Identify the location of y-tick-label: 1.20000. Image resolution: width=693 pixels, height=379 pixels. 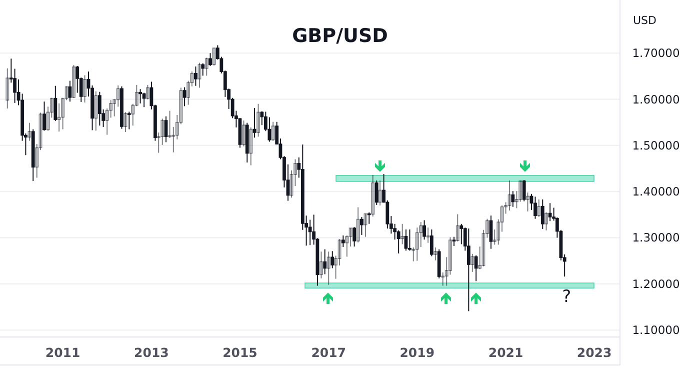
(656, 283).